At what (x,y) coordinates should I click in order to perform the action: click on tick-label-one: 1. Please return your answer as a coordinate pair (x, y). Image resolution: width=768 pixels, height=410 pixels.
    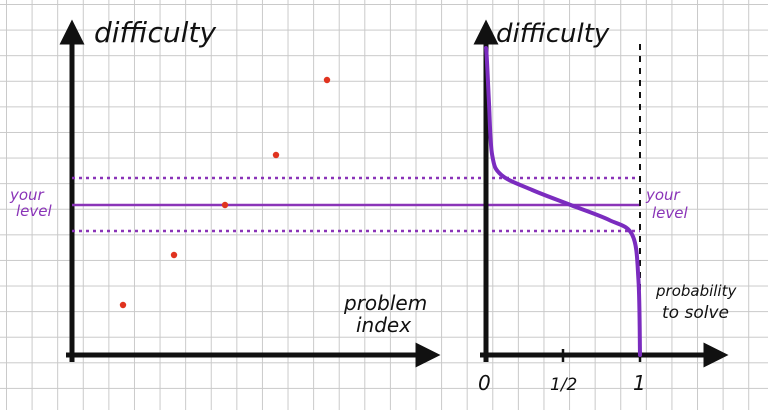
    Looking at the image, I should click on (639, 383).